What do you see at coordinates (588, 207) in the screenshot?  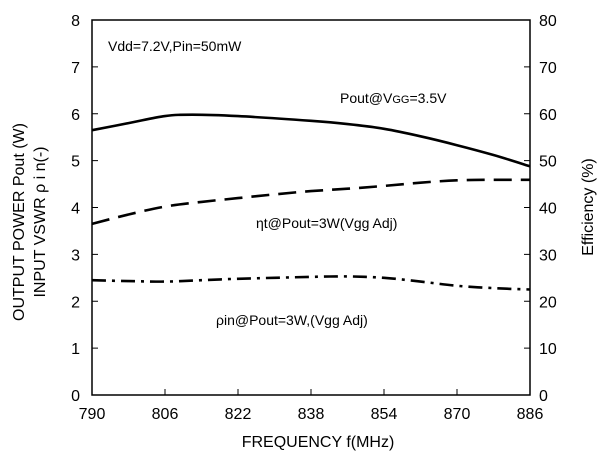 I see `y-axis-label-right: Efficiency (%)` at bounding box center [588, 207].